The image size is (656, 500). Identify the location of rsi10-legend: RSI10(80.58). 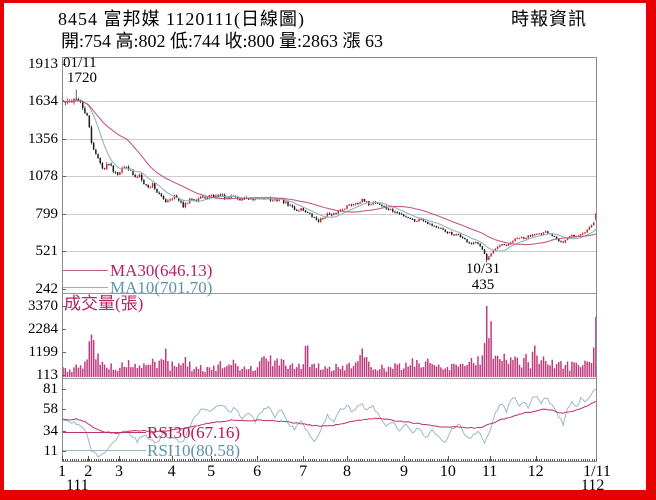
(194, 450).